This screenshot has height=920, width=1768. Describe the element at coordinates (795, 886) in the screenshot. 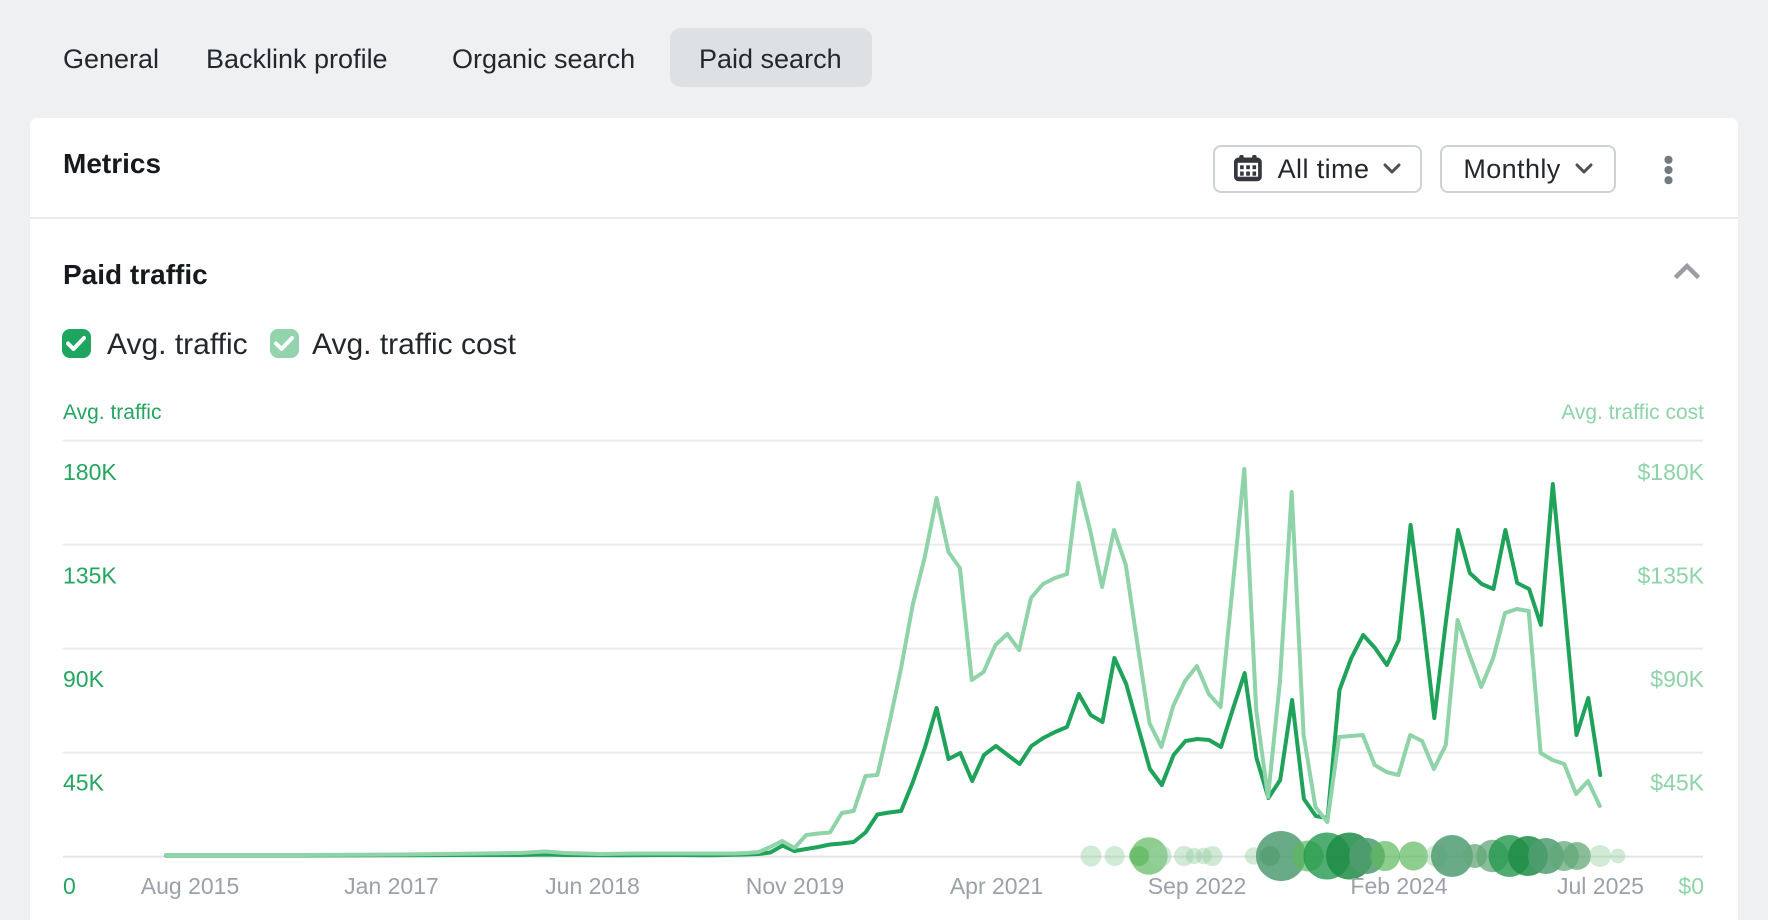

I see `svg-text: Nov 2019` at that location.